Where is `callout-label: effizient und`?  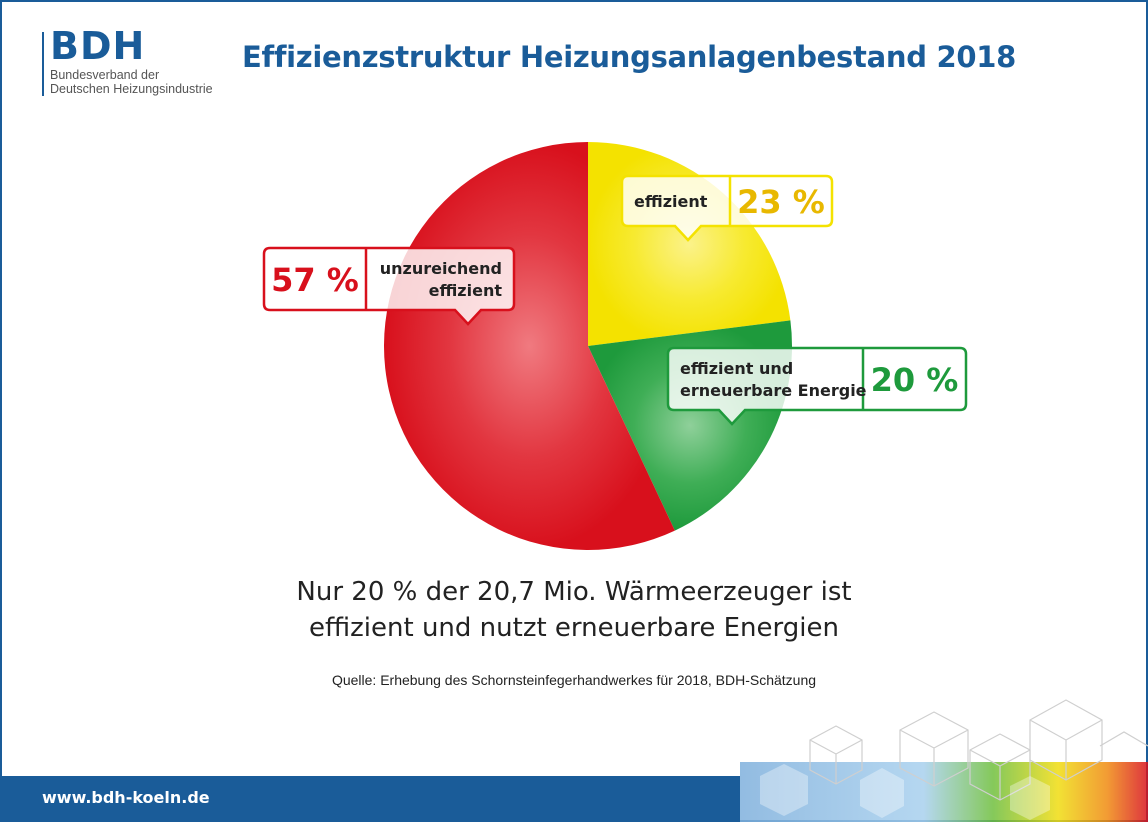 callout-label: effizient und is located at coordinates (736, 368).